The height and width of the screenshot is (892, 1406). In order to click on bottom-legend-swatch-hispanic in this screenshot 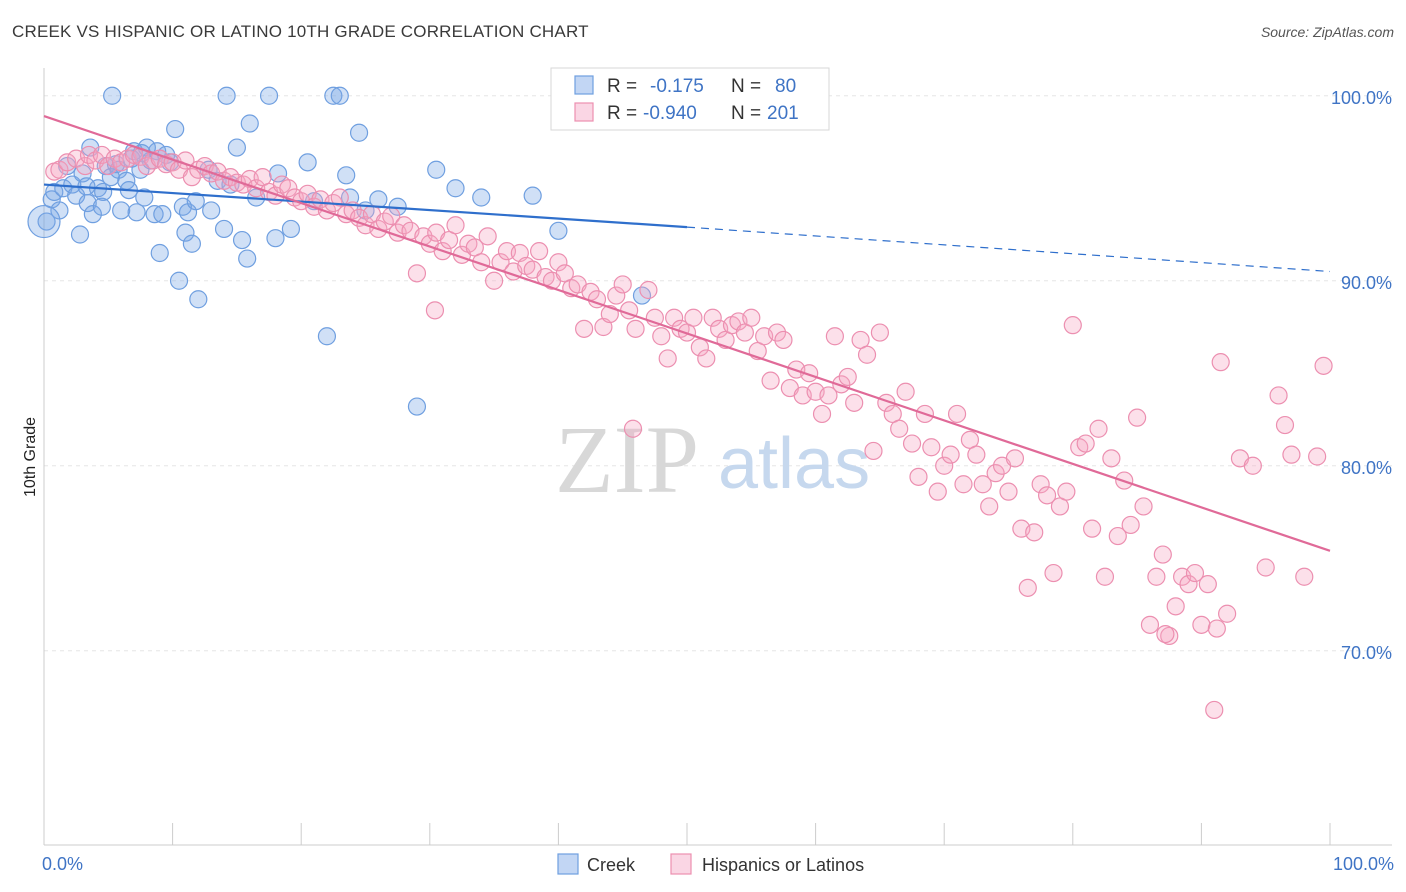, I will do `click(681, 864)`.